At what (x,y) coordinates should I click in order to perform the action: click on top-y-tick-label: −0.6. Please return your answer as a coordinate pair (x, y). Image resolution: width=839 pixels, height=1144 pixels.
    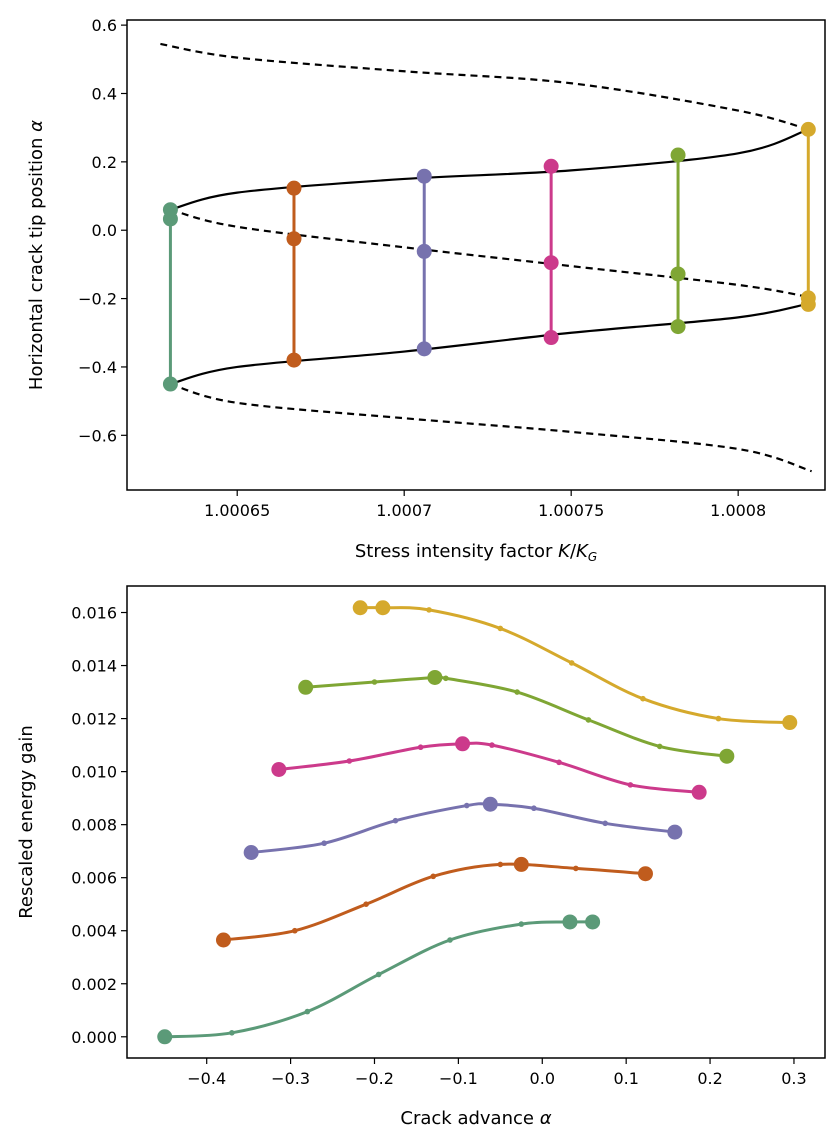
    Looking at the image, I should click on (97, 435).